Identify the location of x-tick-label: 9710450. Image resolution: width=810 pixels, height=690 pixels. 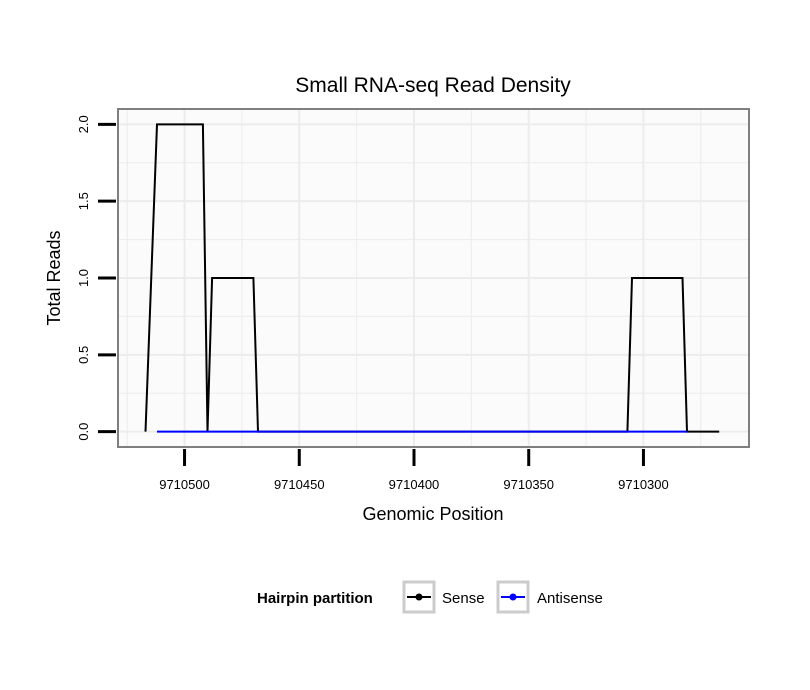
(299, 484).